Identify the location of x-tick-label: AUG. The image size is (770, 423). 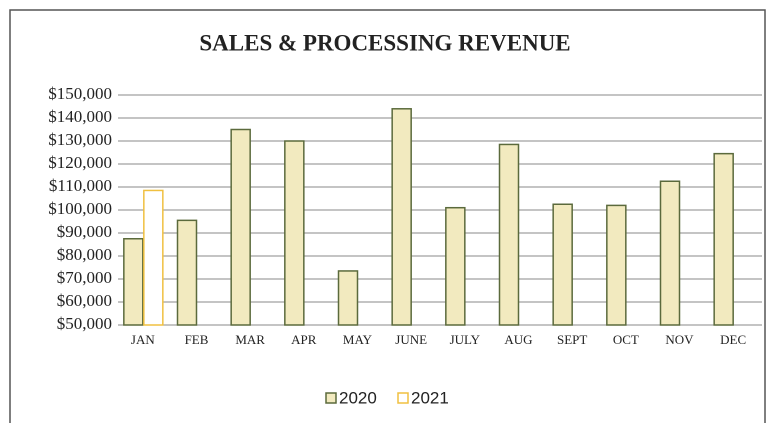
(518, 339).